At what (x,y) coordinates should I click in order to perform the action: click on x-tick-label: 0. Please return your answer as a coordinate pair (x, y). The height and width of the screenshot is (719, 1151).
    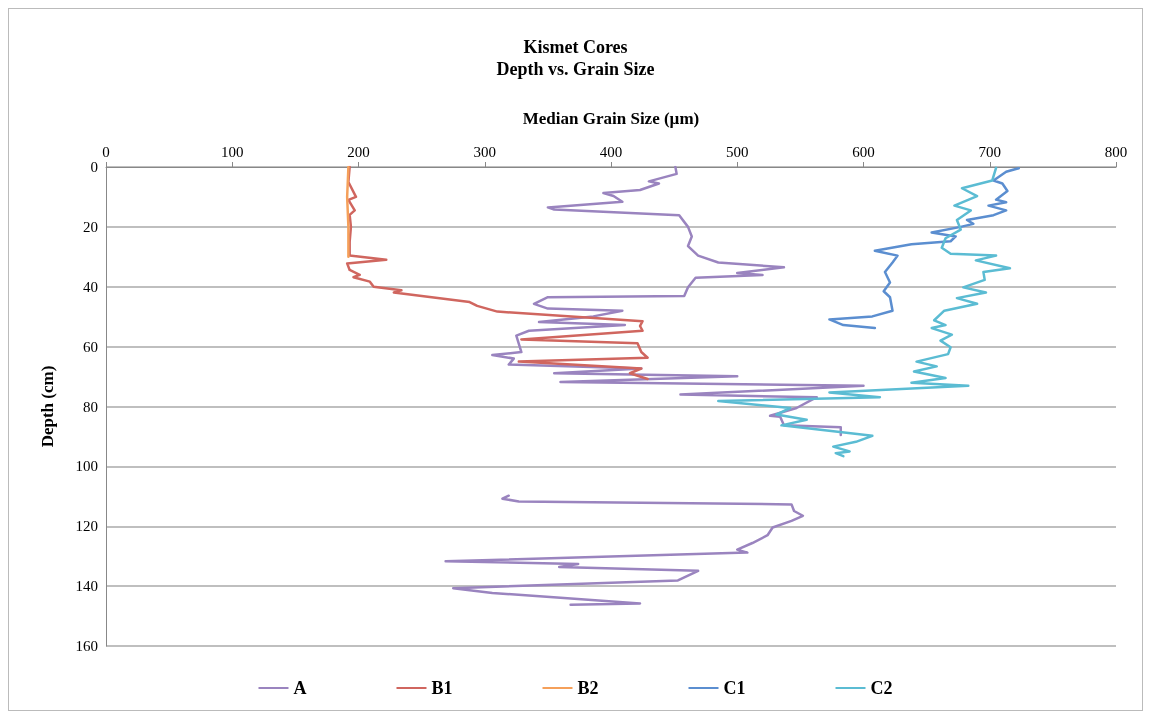
    Looking at the image, I should click on (106, 151).